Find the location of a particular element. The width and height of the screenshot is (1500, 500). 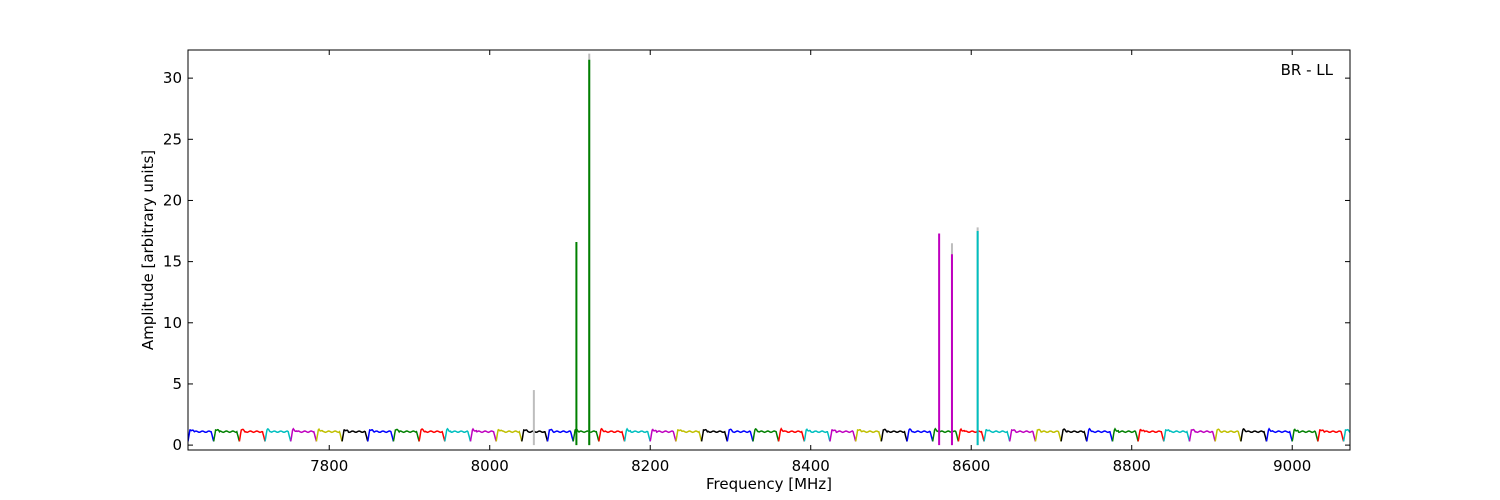

y-tick-label: 10 is located at coordinates (172, 323).